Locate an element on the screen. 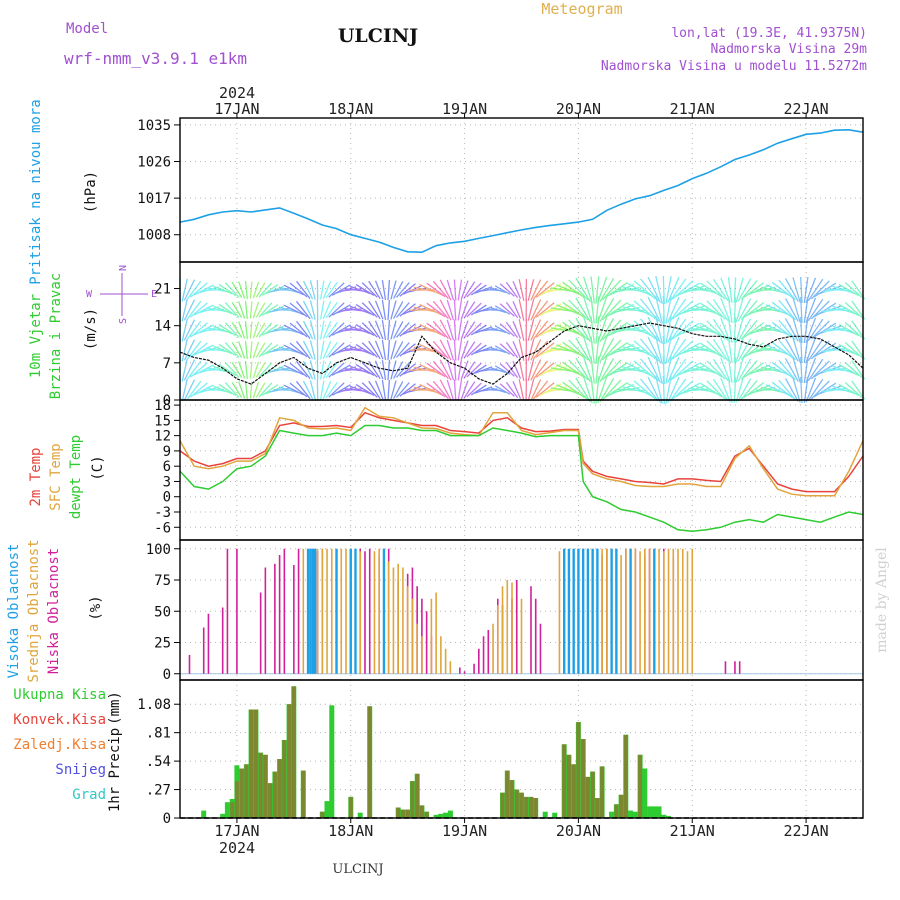 This screenshot has height=900, width=900. wind-ytick-label: 7 is located at coordinates (167, 364).